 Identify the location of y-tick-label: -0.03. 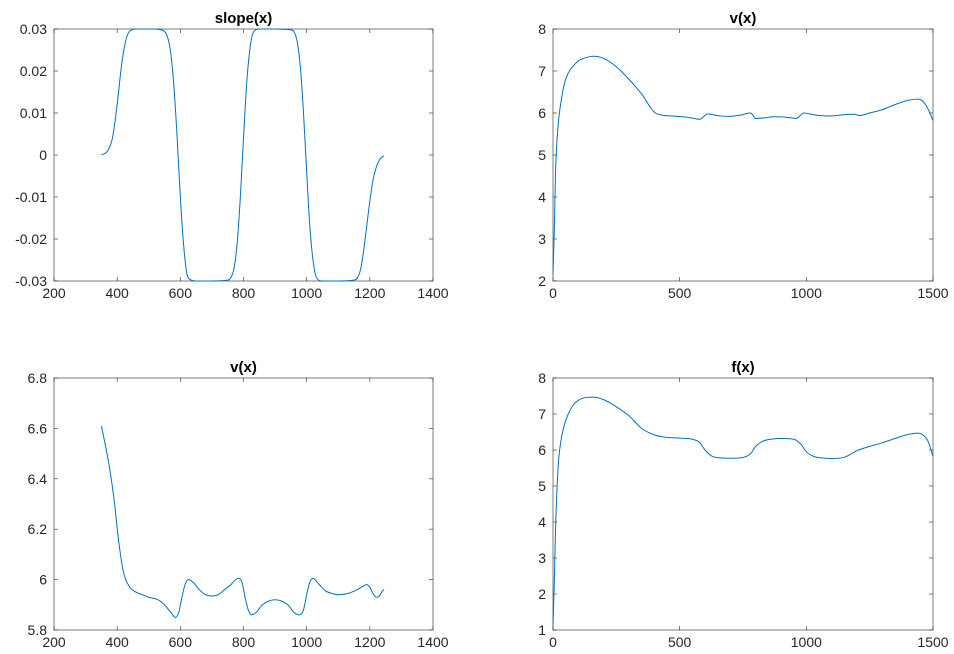
(31, 281).